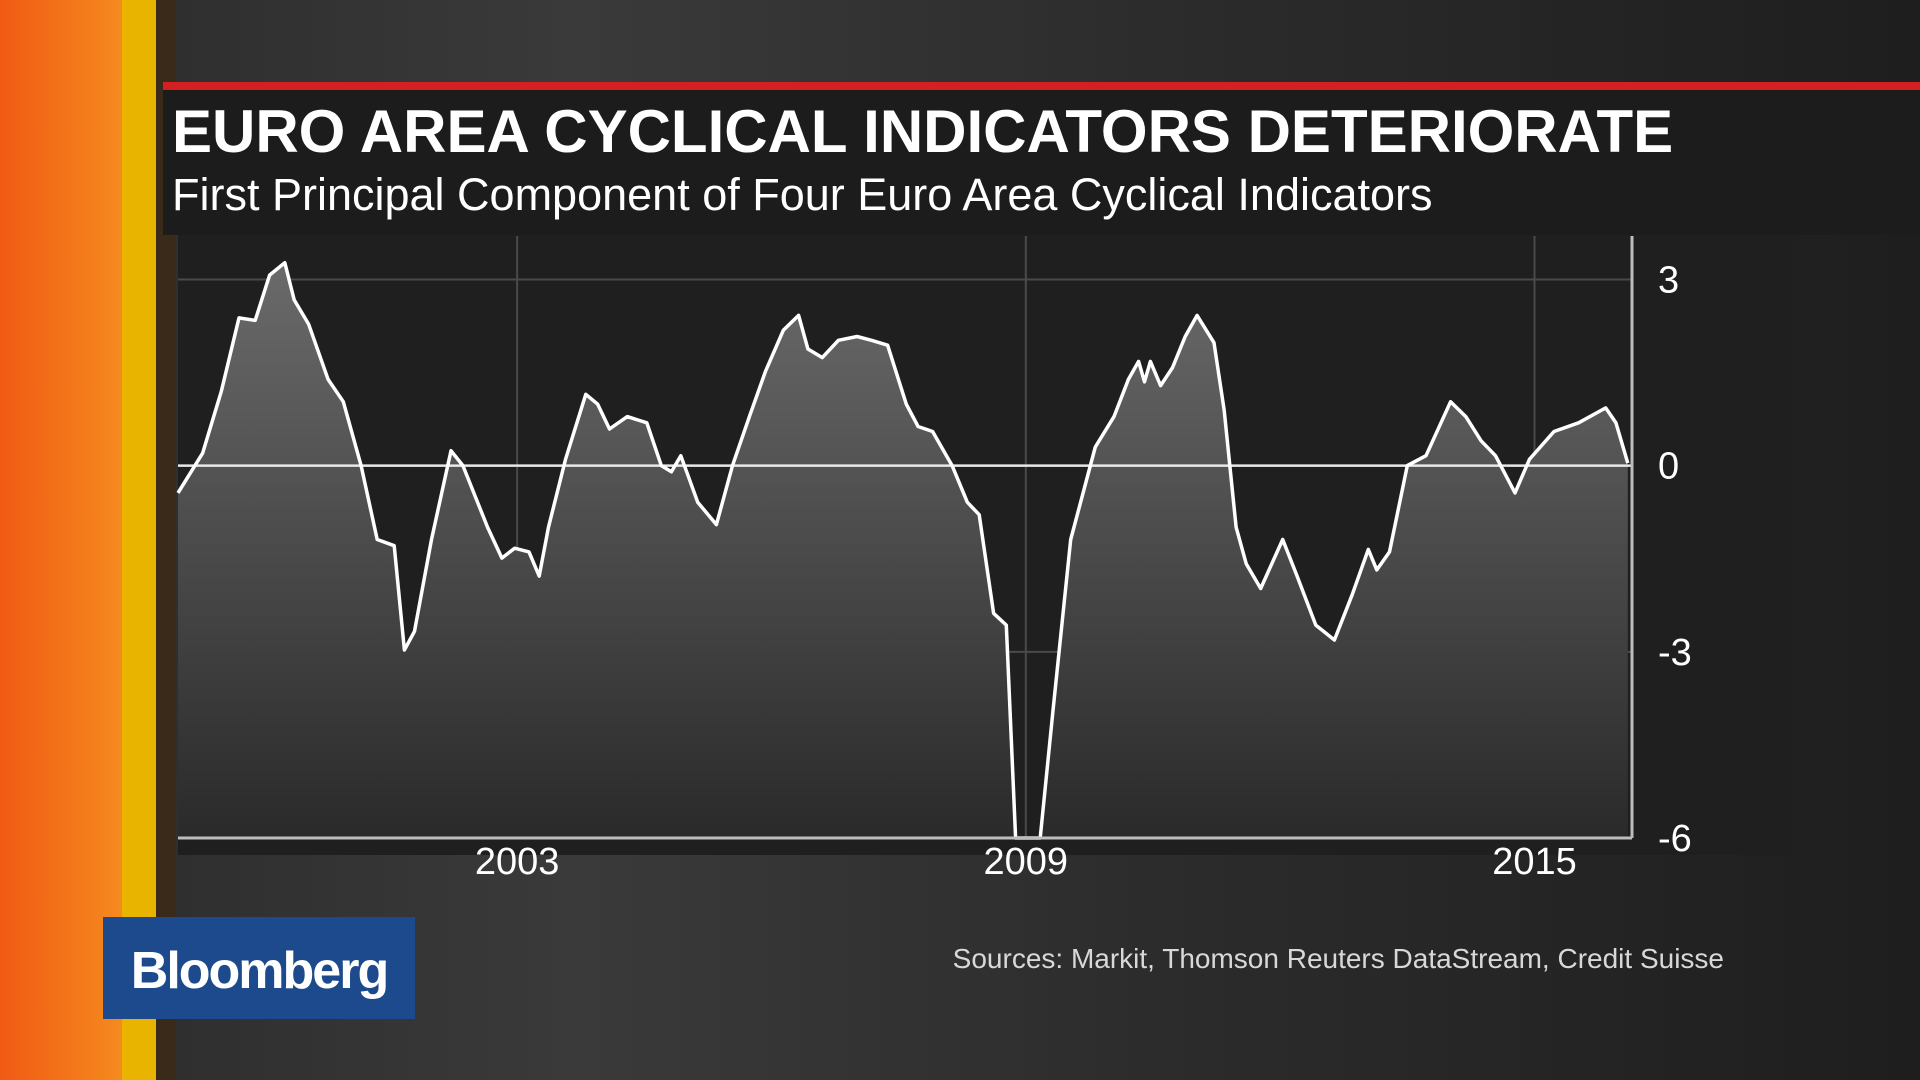 Image resolution: width=1920 pixels, height=1080 pixels. What do you see at coordinates (166, 540) in the screenshot?
I see `dark-strip` at bounding box center [166, 540].